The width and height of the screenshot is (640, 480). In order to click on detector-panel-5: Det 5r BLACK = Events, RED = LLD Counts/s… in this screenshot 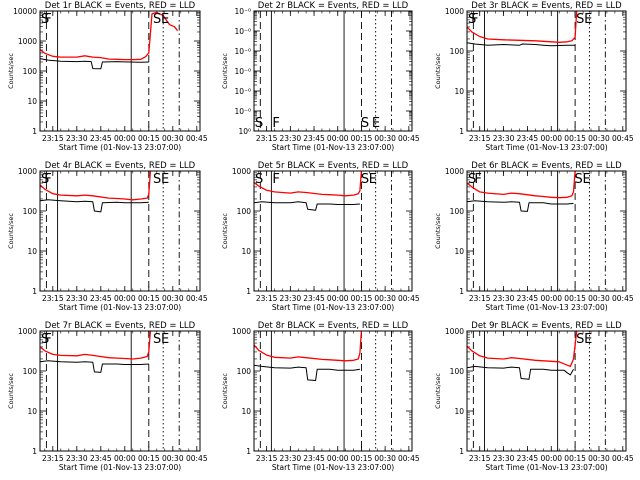, I will do `click(320, 236)`.